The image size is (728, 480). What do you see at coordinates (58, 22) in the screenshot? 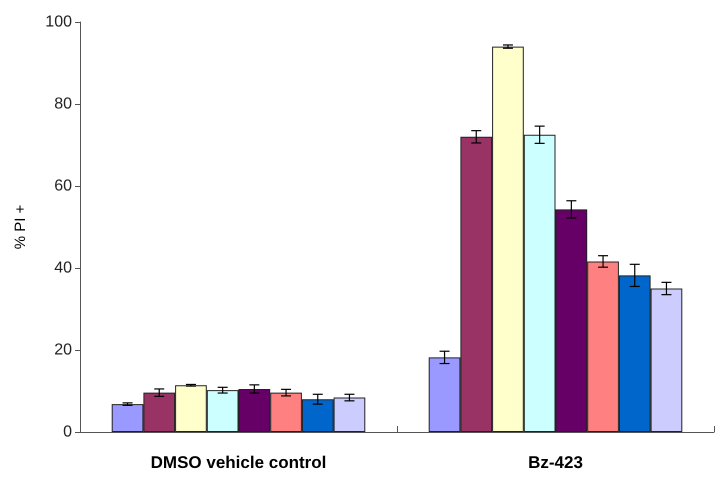
I see `y-tick-label: 100` at bounding box center [58, 22].